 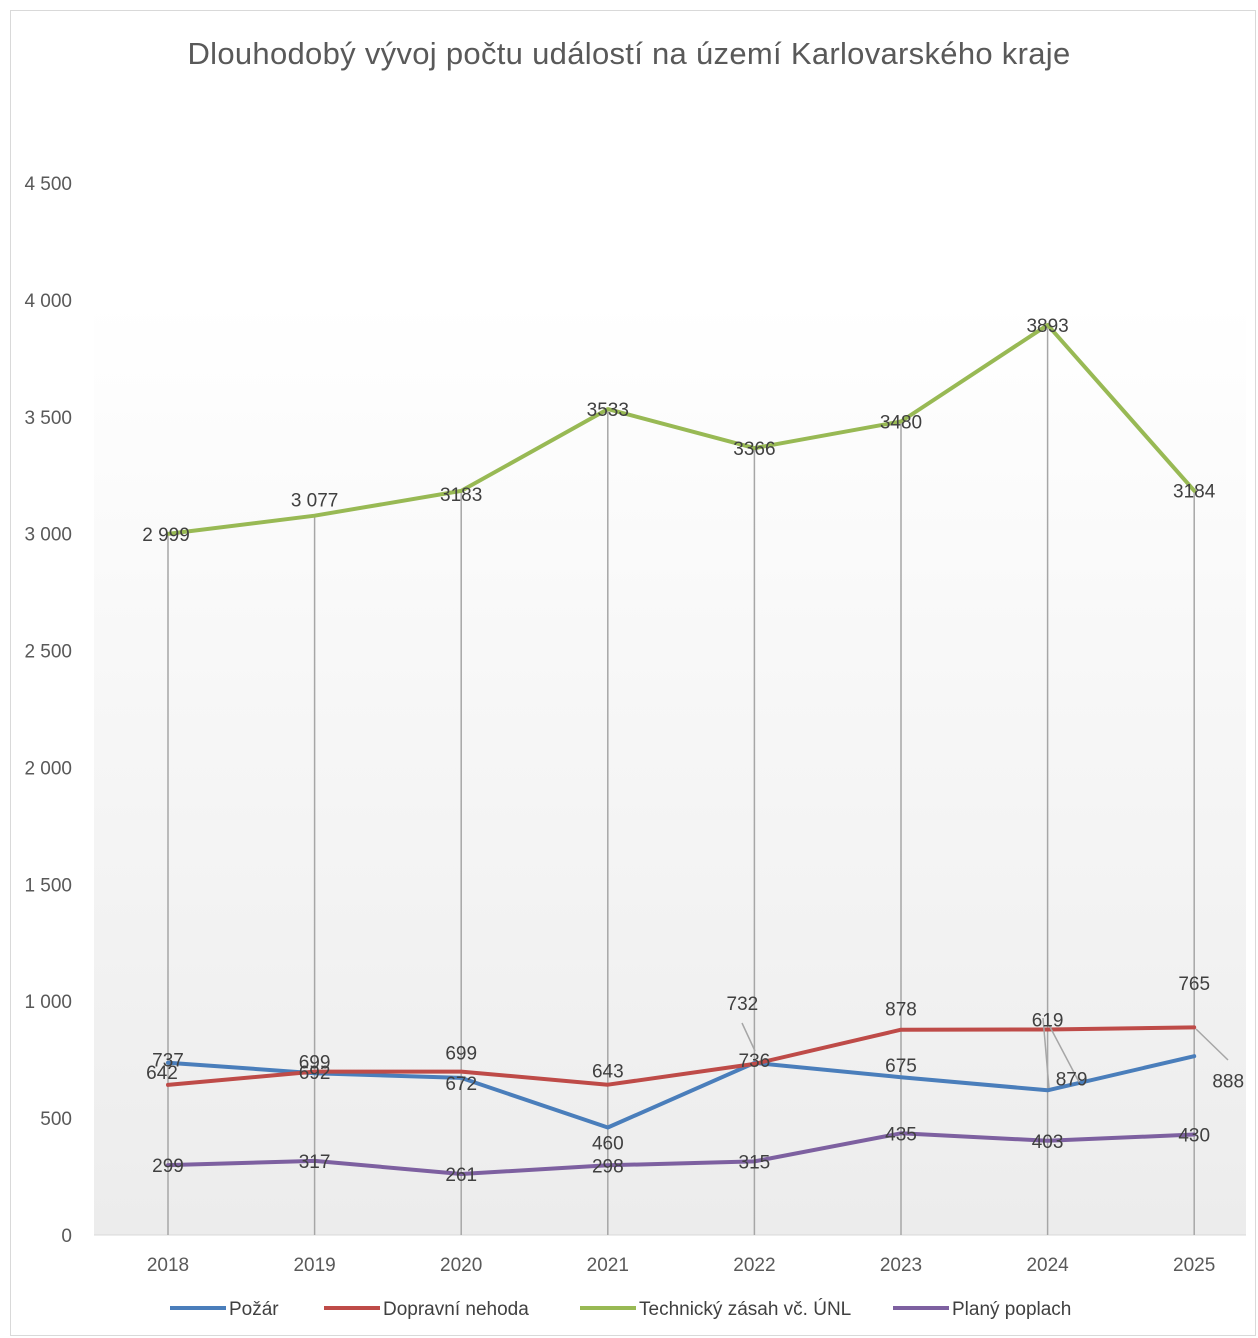 I want to click on data-label: 298, so click(x=608, y=1166).